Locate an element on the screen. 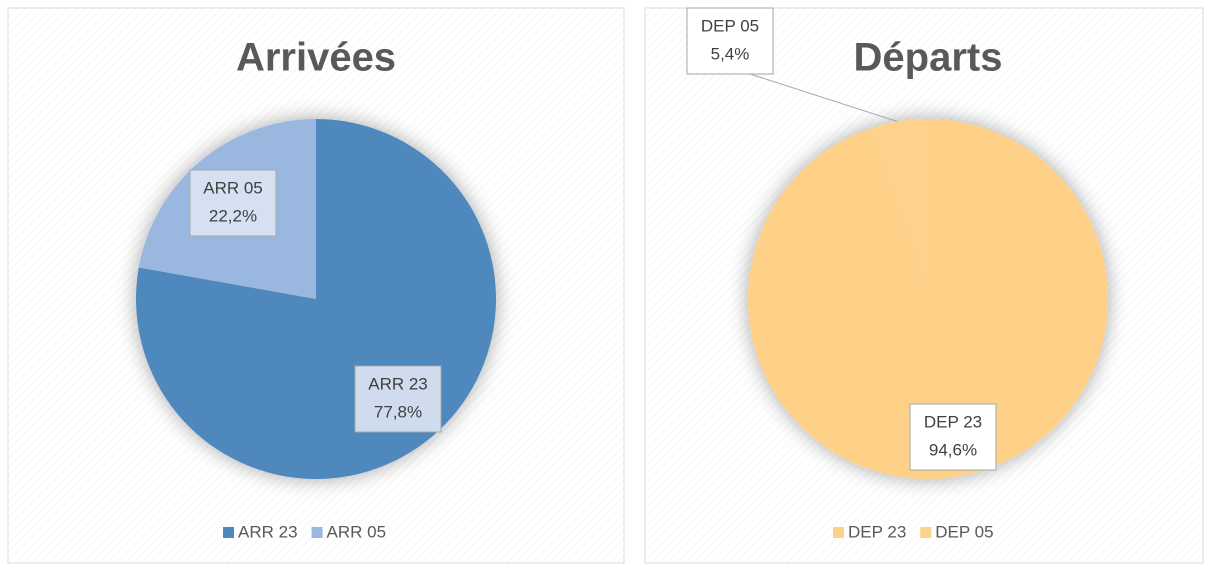 The height and width of the screenshot is (570, 1205). pie-slice is located at coordinates (898, 209).